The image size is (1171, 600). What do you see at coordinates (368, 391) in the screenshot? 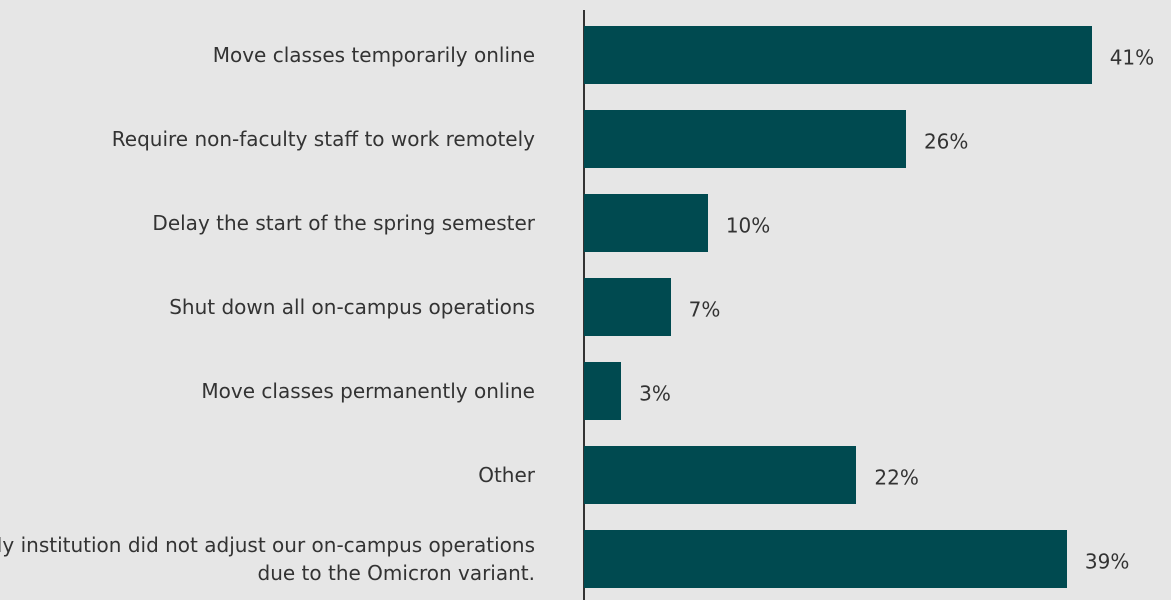
I see `category-label: Move classes permanently online` at bounding box center [368, 391].